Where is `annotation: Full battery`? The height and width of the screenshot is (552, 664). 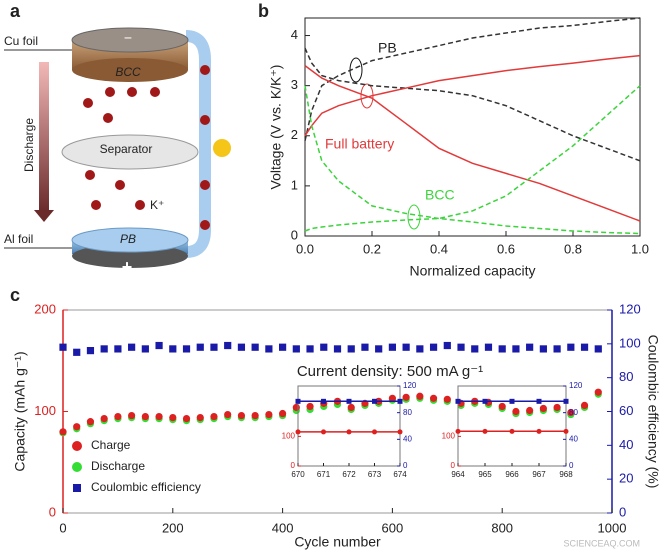 annotation: Full battery is located at coordinates (359, 144).